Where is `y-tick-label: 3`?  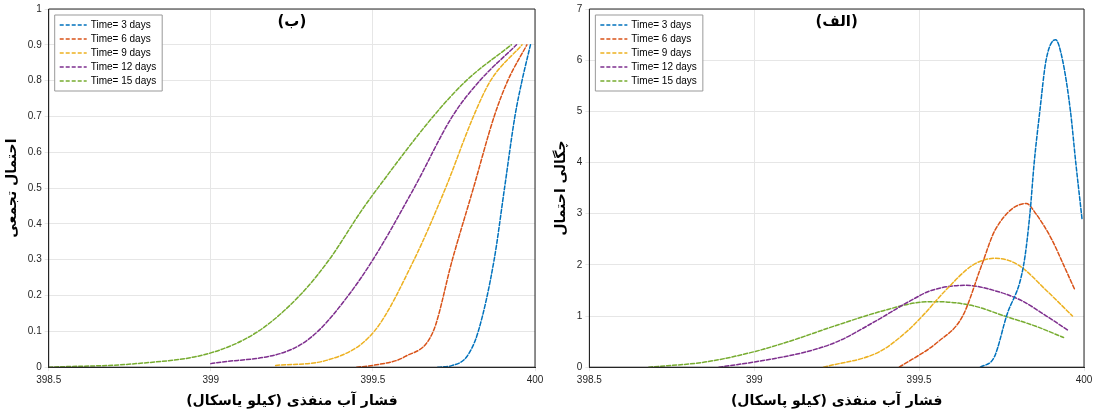 y-tick-label: 3 is located at coordinates (579, 213).